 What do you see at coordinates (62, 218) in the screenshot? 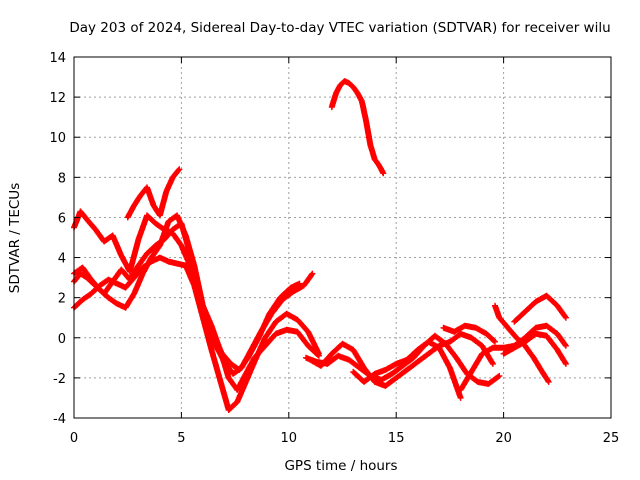
I see `y-tick-label: 6` at bounding box center [62, 218].